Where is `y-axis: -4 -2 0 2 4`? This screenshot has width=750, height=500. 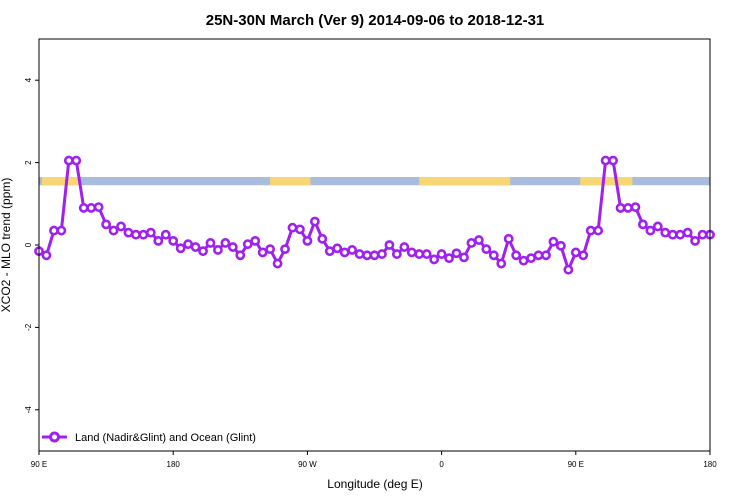
y-axis: -4 -2 0 2 4 is located at coordinates (31, 245).